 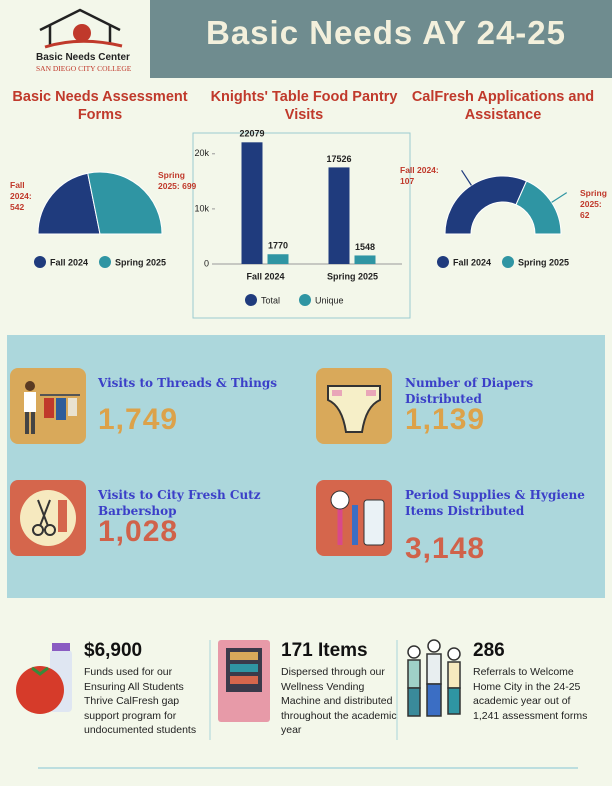 I want to click on logo-college: SAN DIEGO CITY COLLEGE, so click(x=84, y=68).